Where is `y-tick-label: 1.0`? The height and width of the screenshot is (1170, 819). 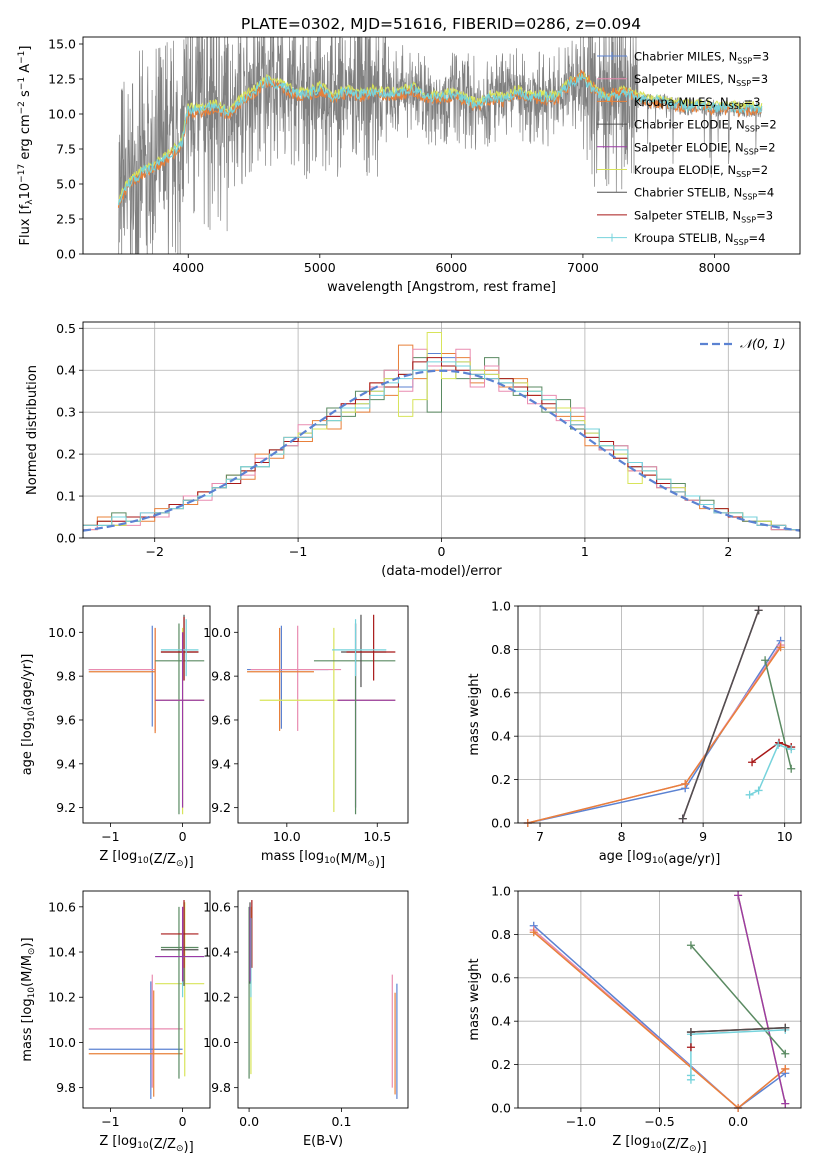 y-tick-label: 1.0 is located at coordinates (501, 891).